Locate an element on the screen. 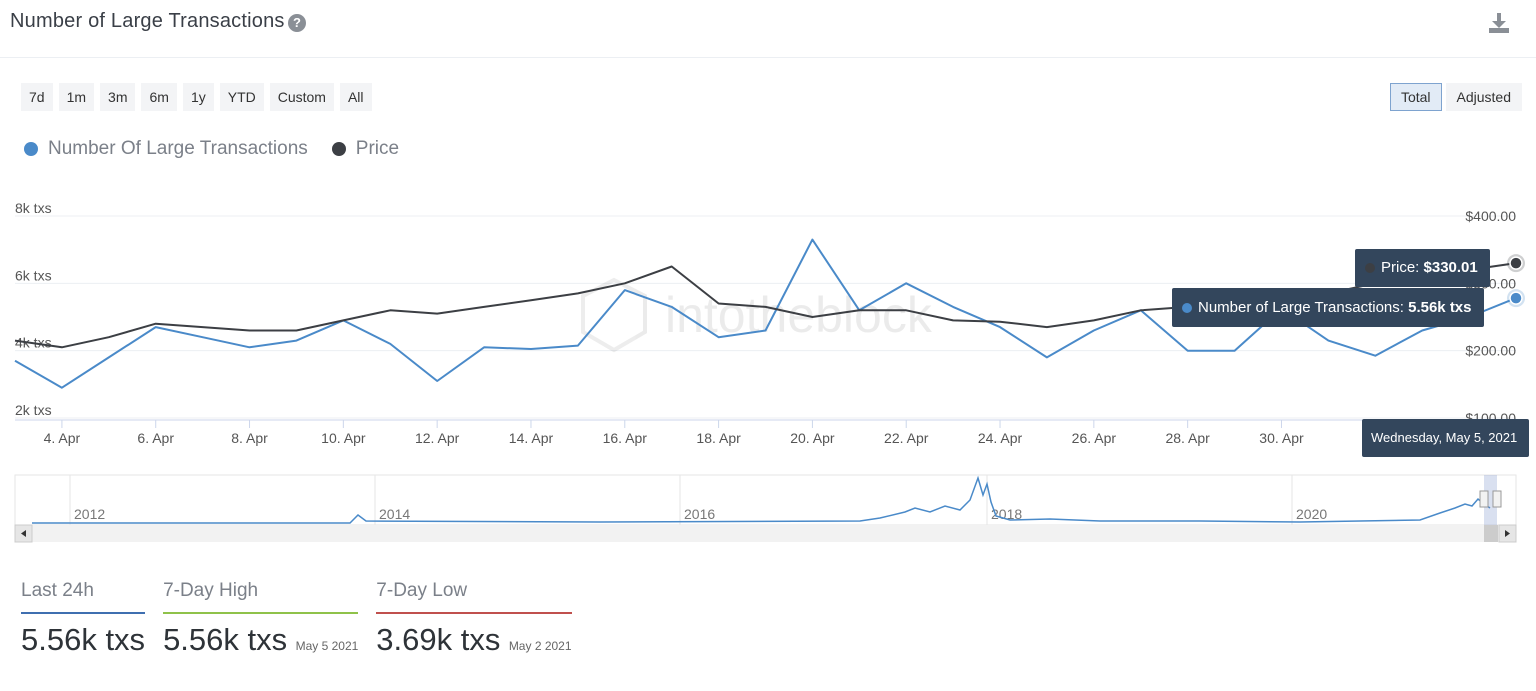  range-3m-button: 3m is located at coordinates (118, 97).